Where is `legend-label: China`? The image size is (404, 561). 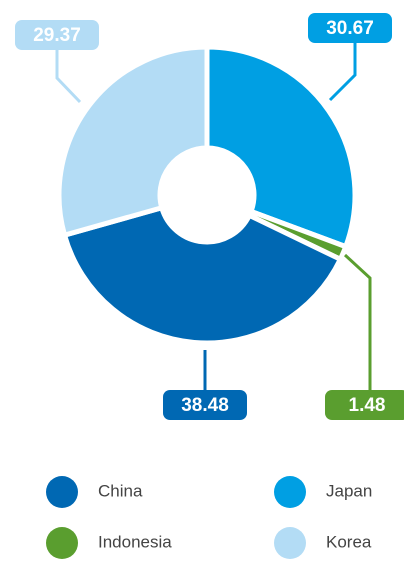
legend-label: China is located at coordinates (120, 490).